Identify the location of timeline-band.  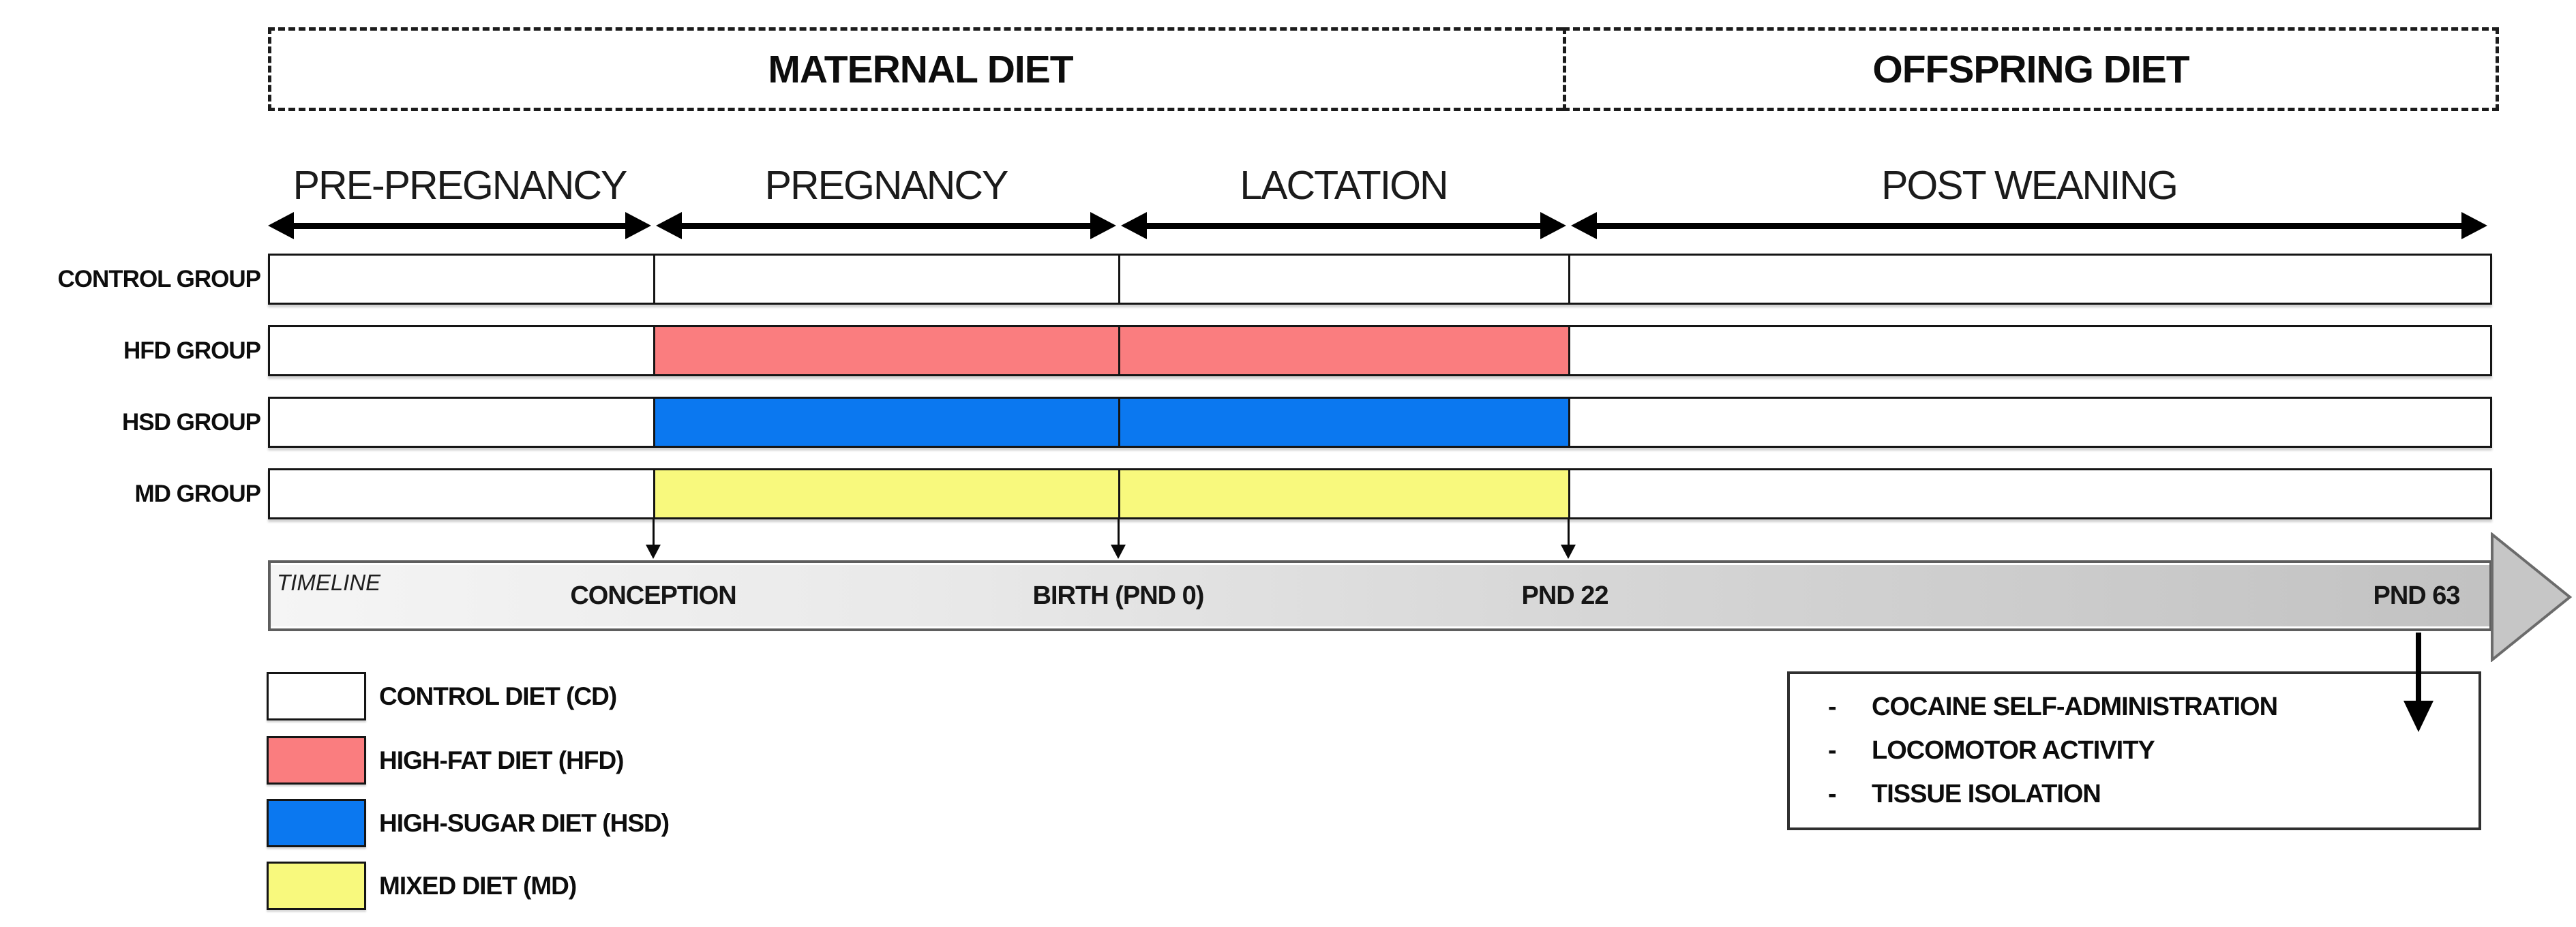
(1380, 595).